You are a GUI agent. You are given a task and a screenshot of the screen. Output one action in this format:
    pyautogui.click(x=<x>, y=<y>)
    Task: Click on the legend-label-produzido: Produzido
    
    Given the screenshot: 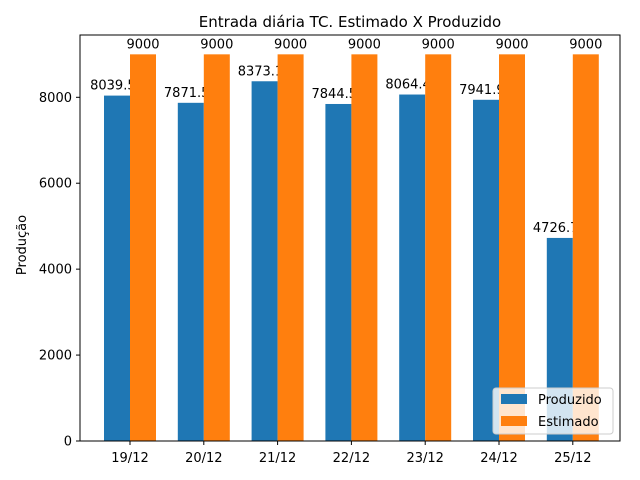 What is the action you would take?
    pyautogui.click(x=570, y=400)
    